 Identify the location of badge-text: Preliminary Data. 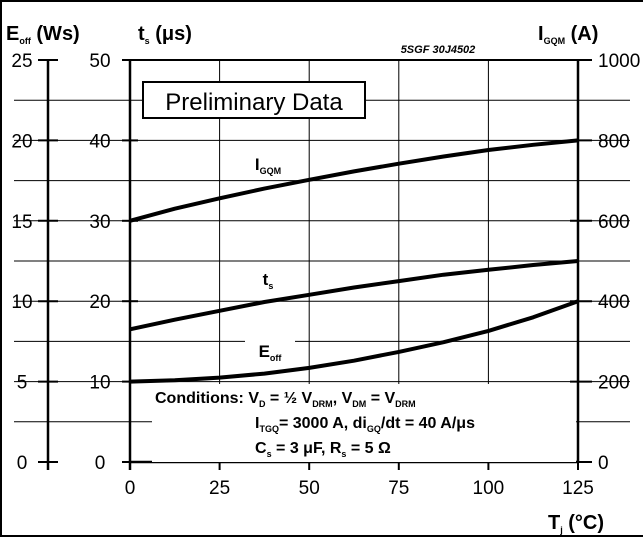
(254, 102).